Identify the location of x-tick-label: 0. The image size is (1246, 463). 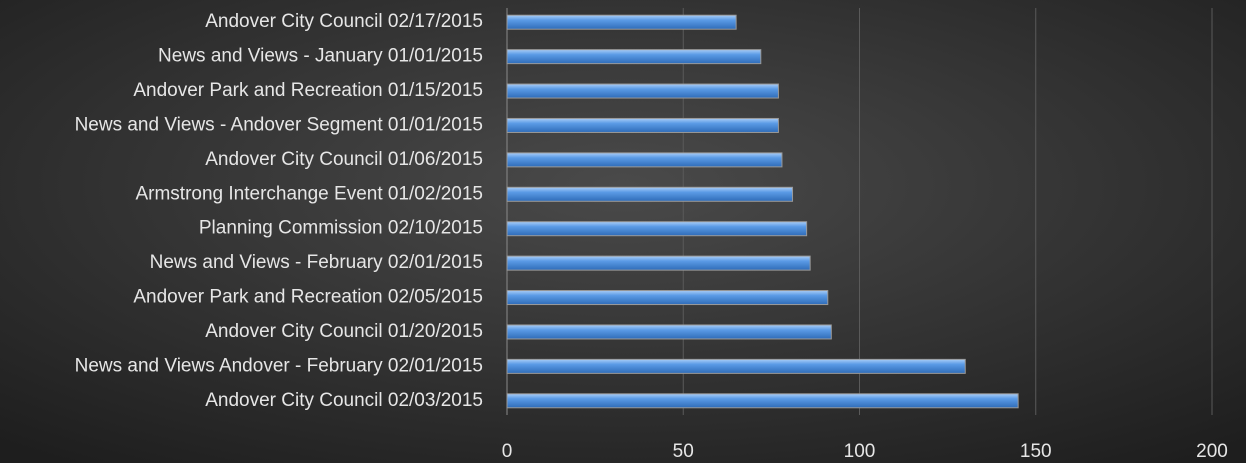
(507, 451).